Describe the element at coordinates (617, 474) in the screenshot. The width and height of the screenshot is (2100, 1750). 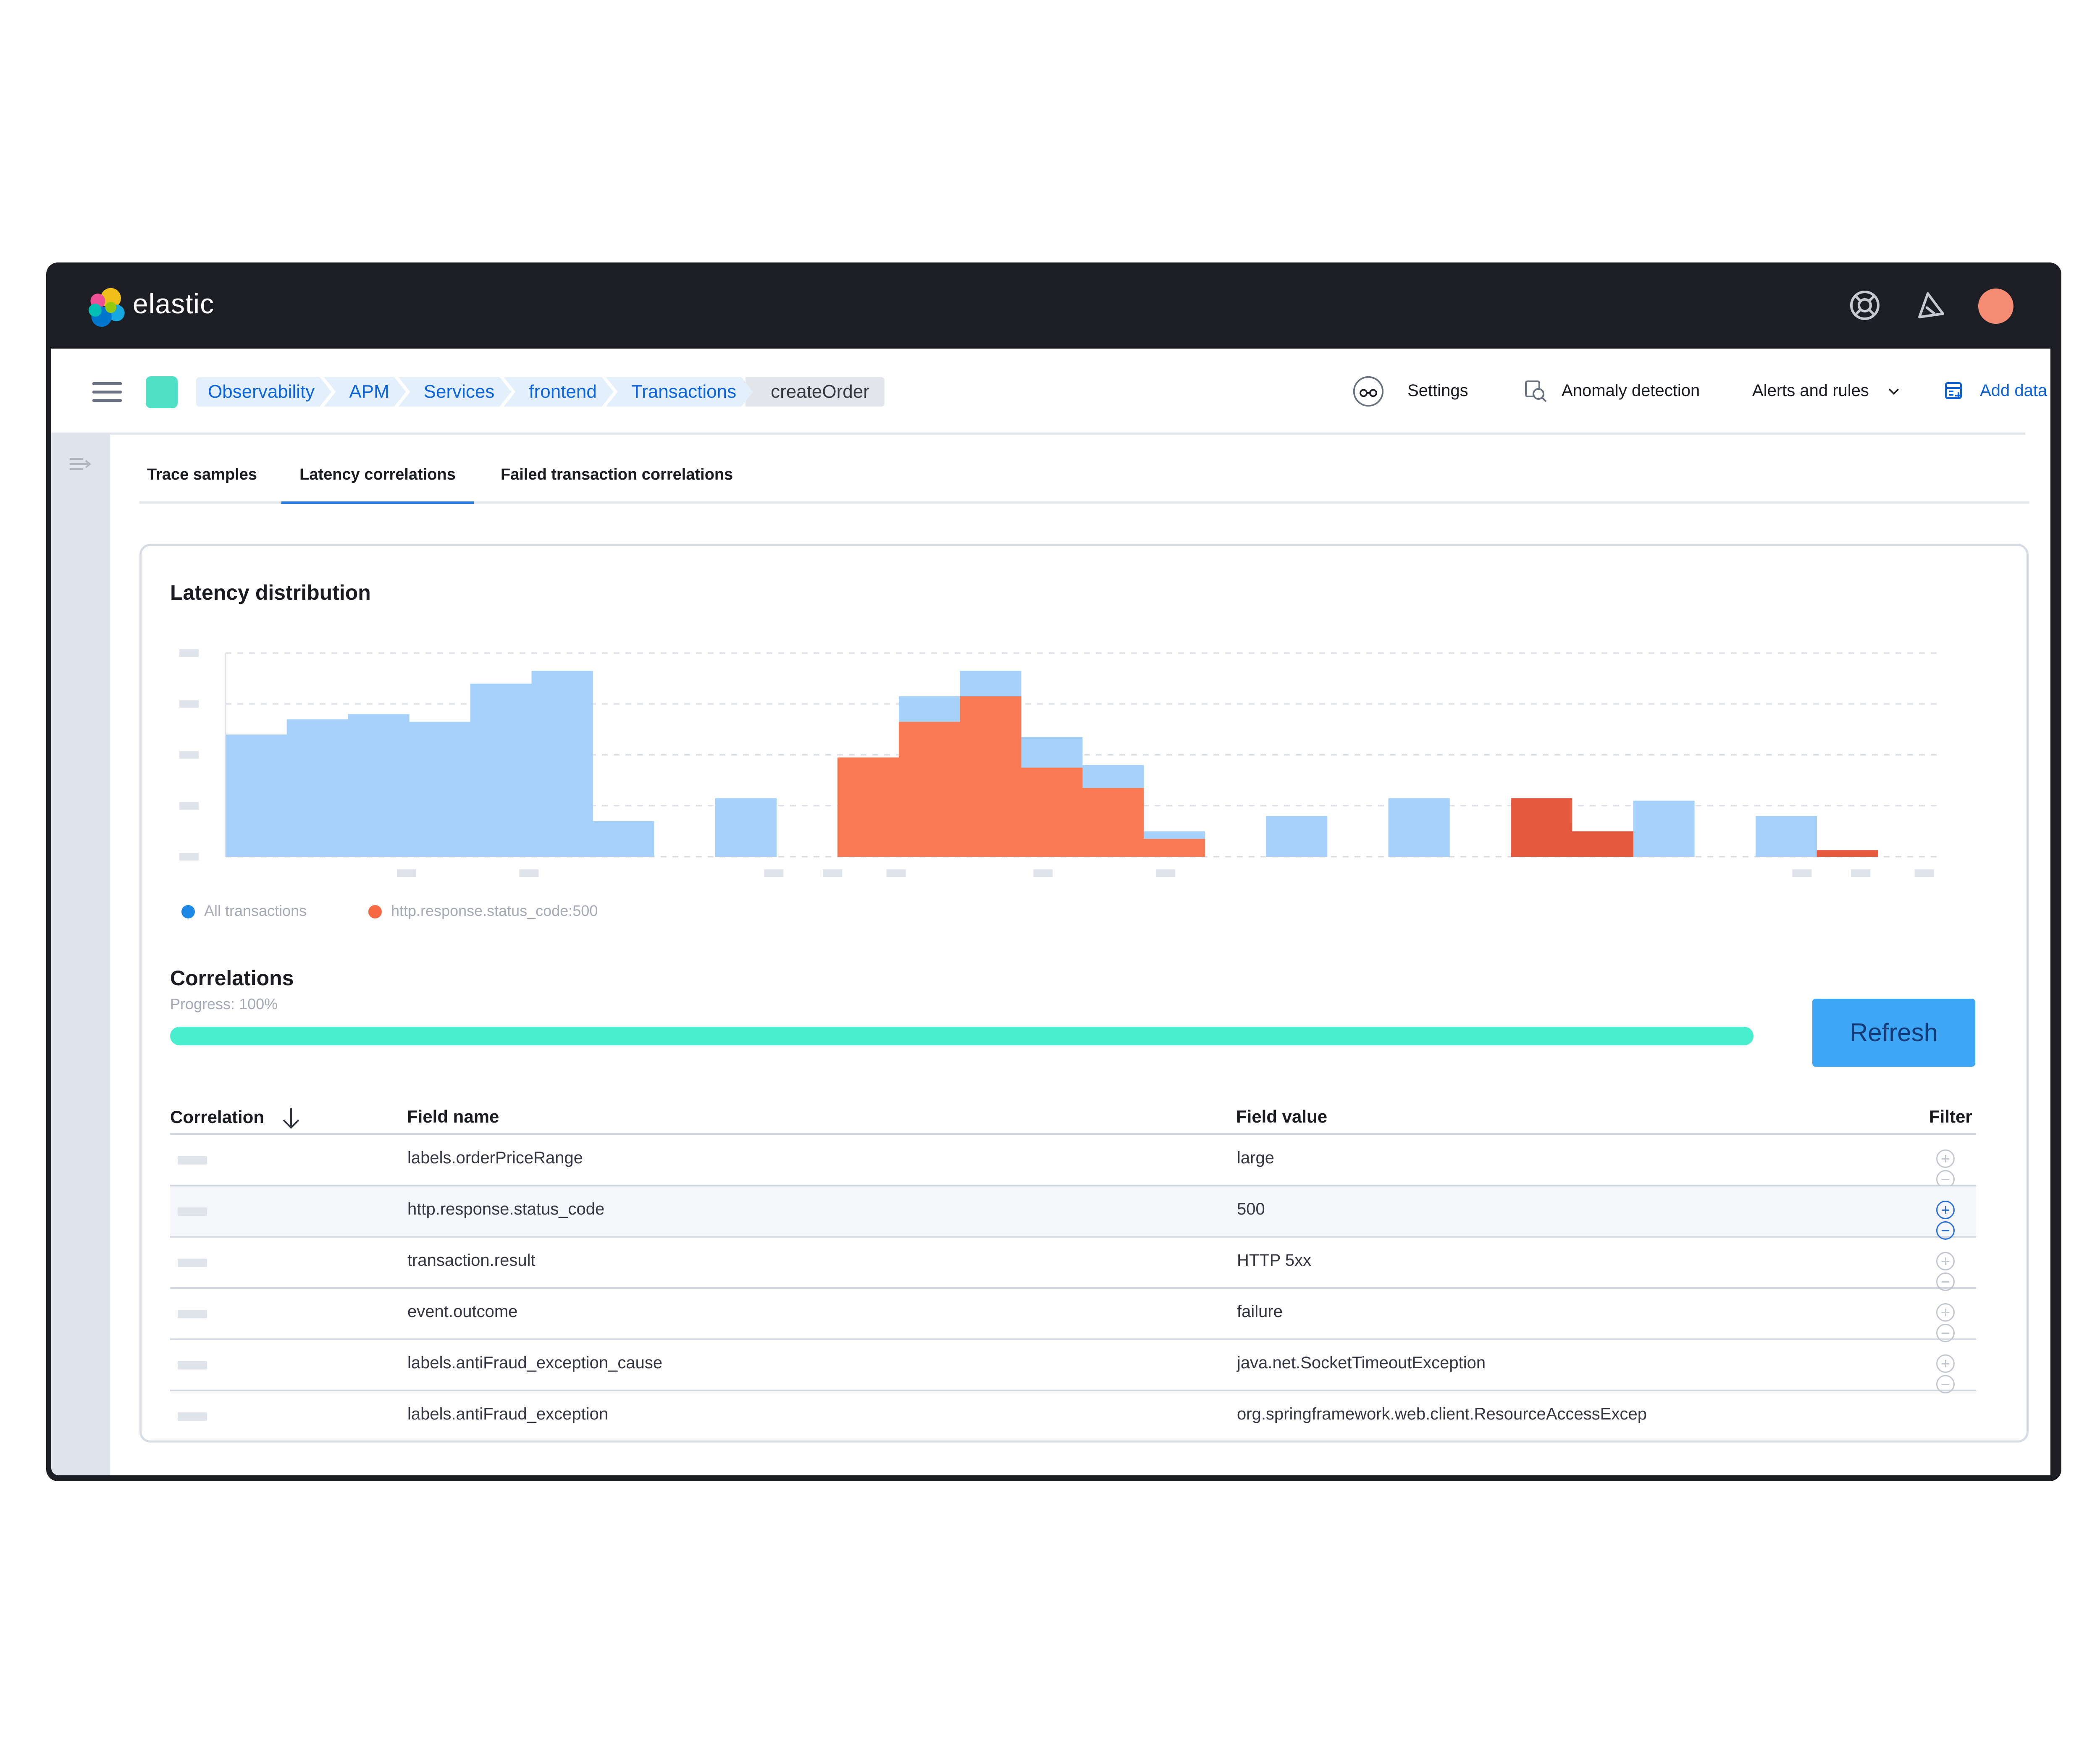
I see `tab-failed-transaction-correlations: Failed transaction correlations` at that location.